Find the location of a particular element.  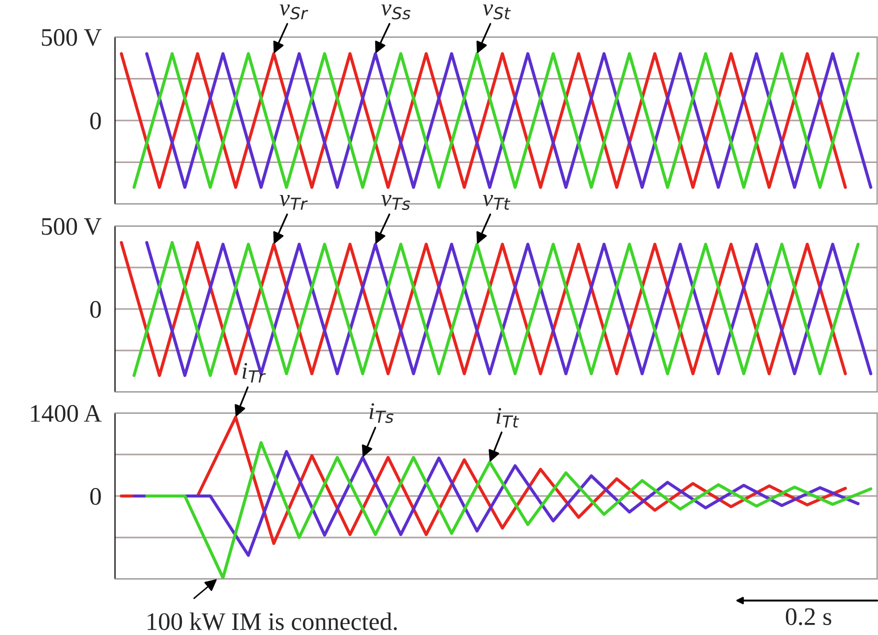

series-label: v$_{St}$ is located at coordinates (496, 12).